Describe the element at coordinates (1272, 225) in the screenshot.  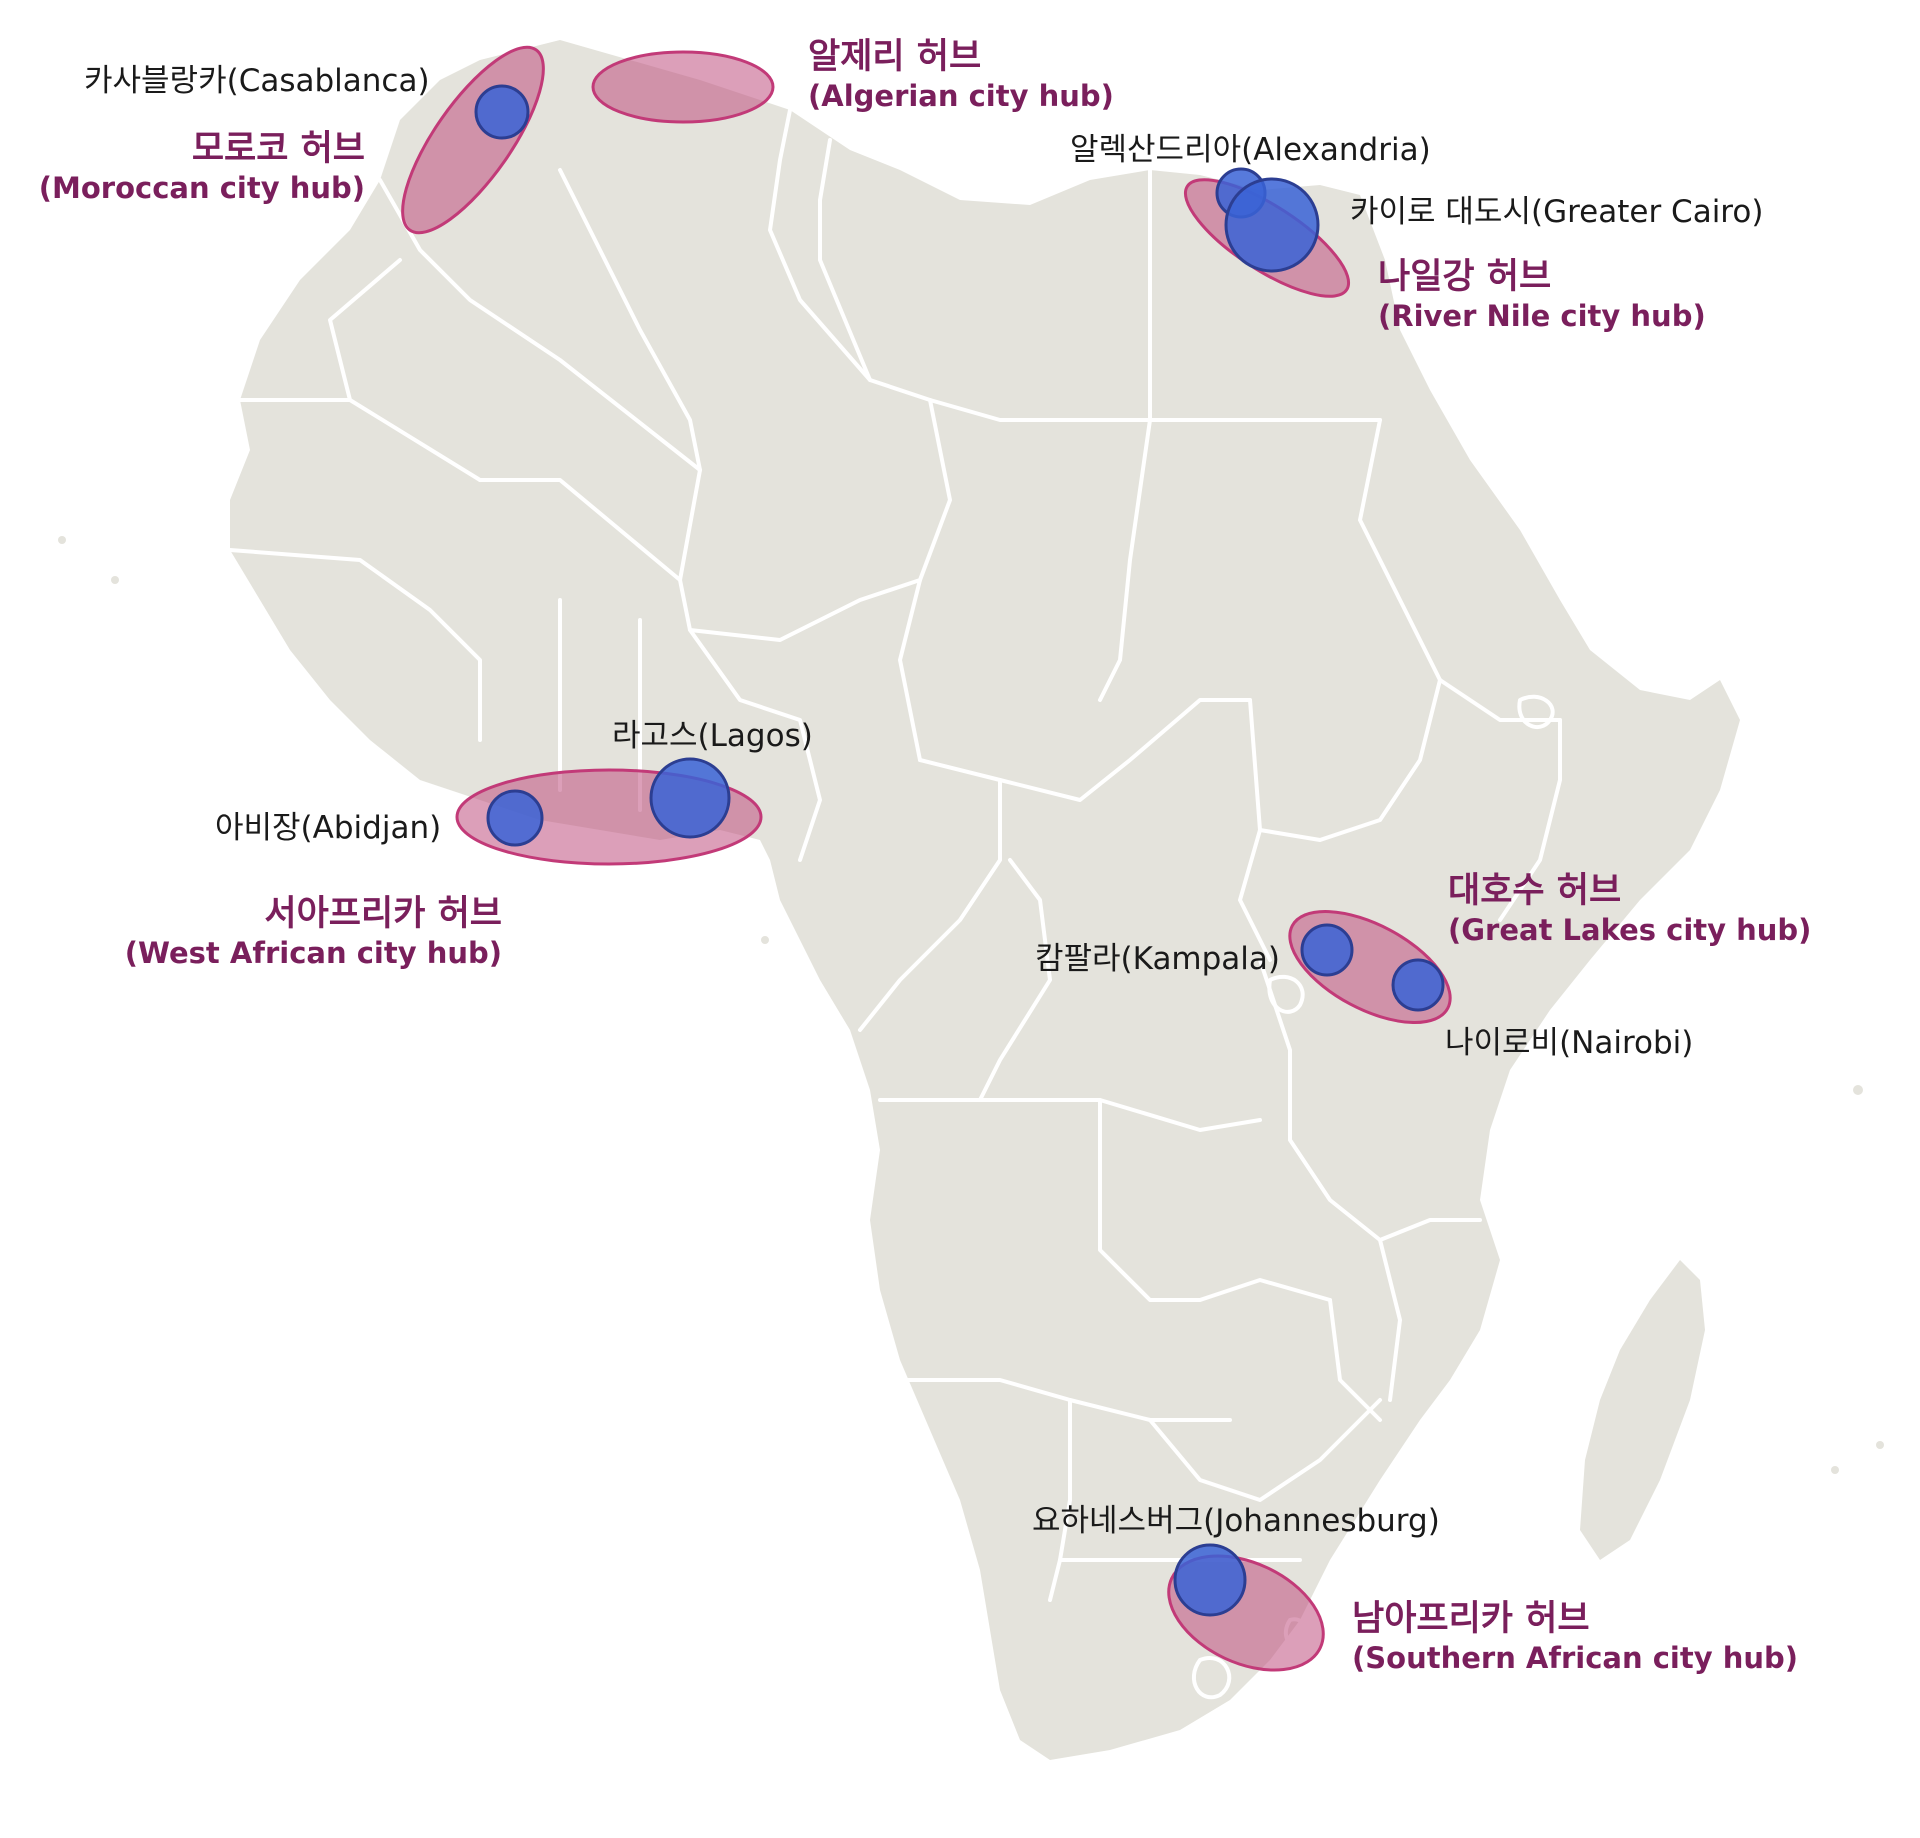
I see `city-marker-cairo` at that location.